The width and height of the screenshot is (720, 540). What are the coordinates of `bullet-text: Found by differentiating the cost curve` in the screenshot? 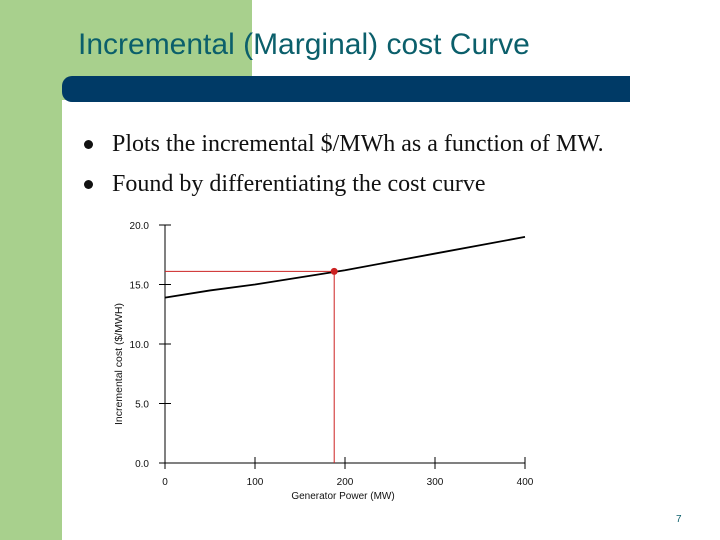 It's located at (299, 184).